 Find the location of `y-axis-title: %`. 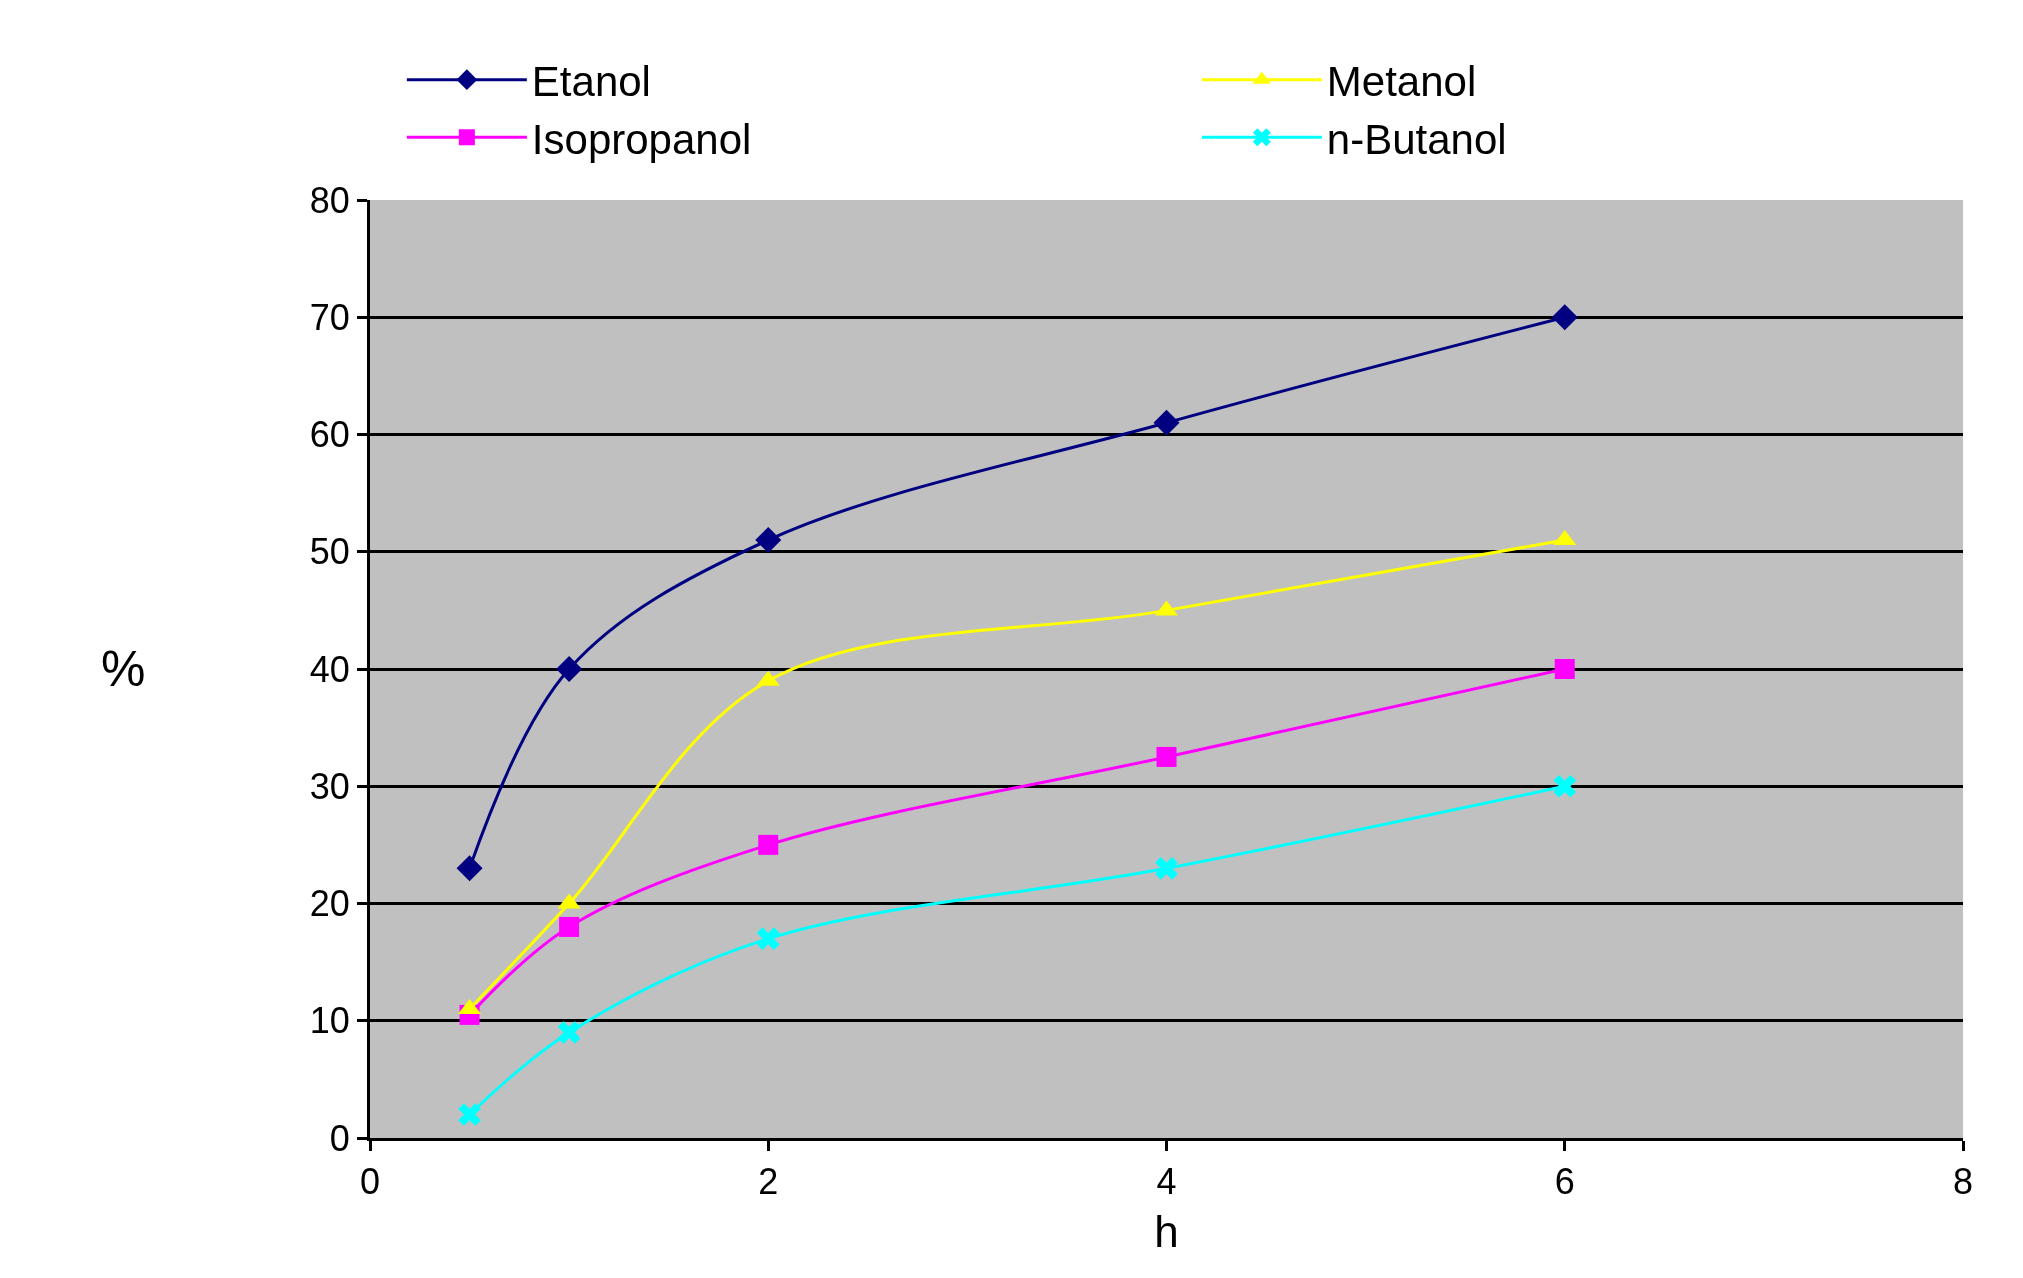

y-axis-title: % is located at coordinates (123, 669).